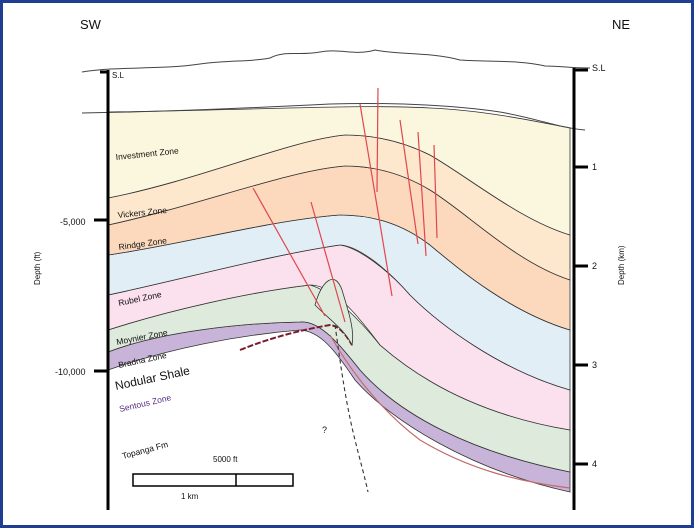 Image resolution: width=694 pixels, height=528 pixels. I want to click on fold-core, so click(334, 312).